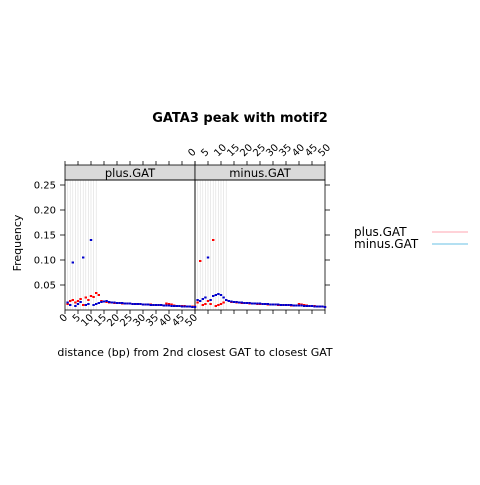  I want to click on legend-label: plus.GAT, so click(380, 232).